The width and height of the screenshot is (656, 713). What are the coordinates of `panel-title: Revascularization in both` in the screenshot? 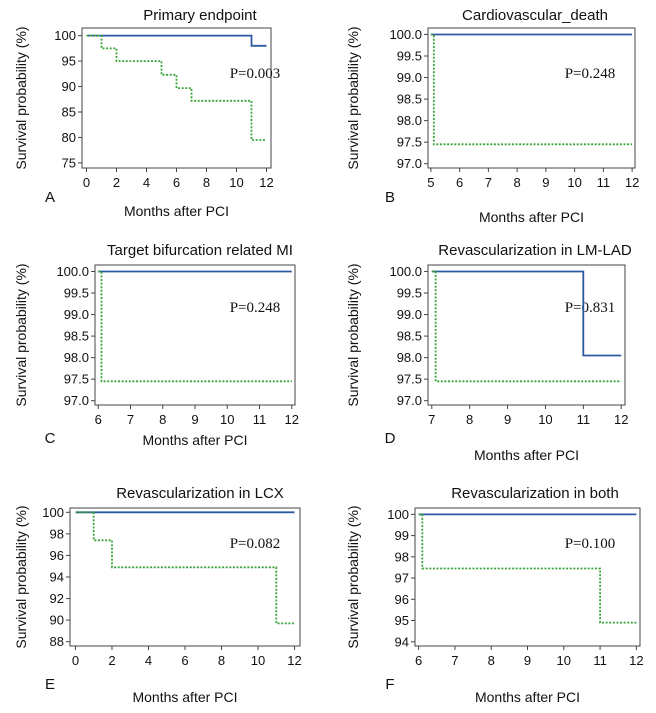 It's located at (535, 493).